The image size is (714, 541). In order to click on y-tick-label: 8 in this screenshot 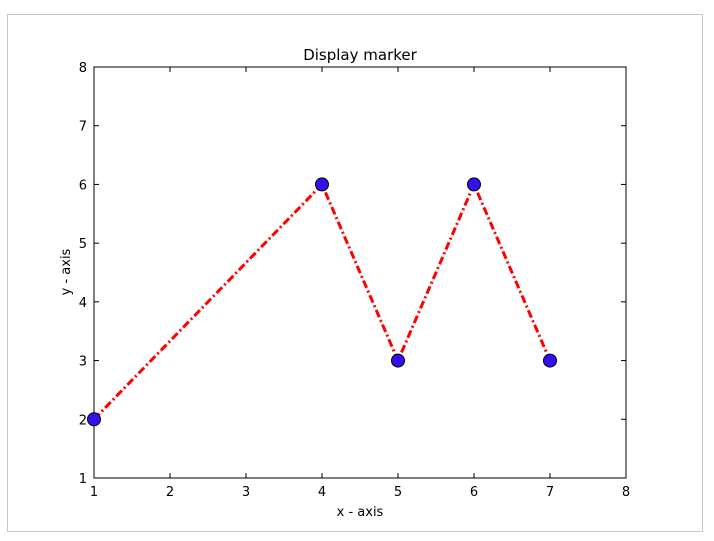, I will do `click(83, 68)`.